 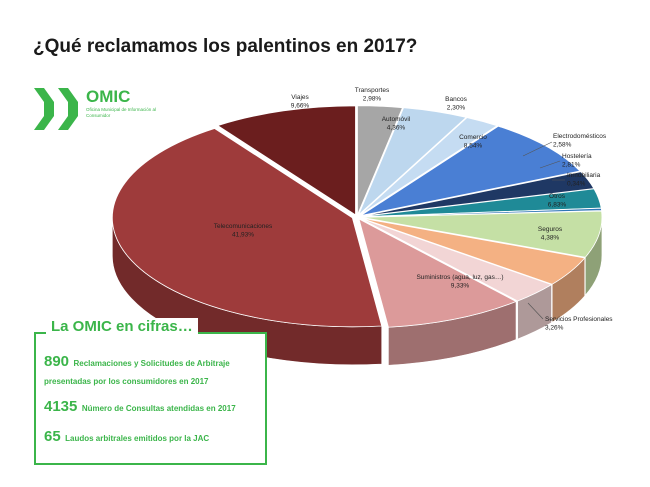 I want to click on slice-value-servicios-profesionales: 3,26%, so click(x=554, y=328).